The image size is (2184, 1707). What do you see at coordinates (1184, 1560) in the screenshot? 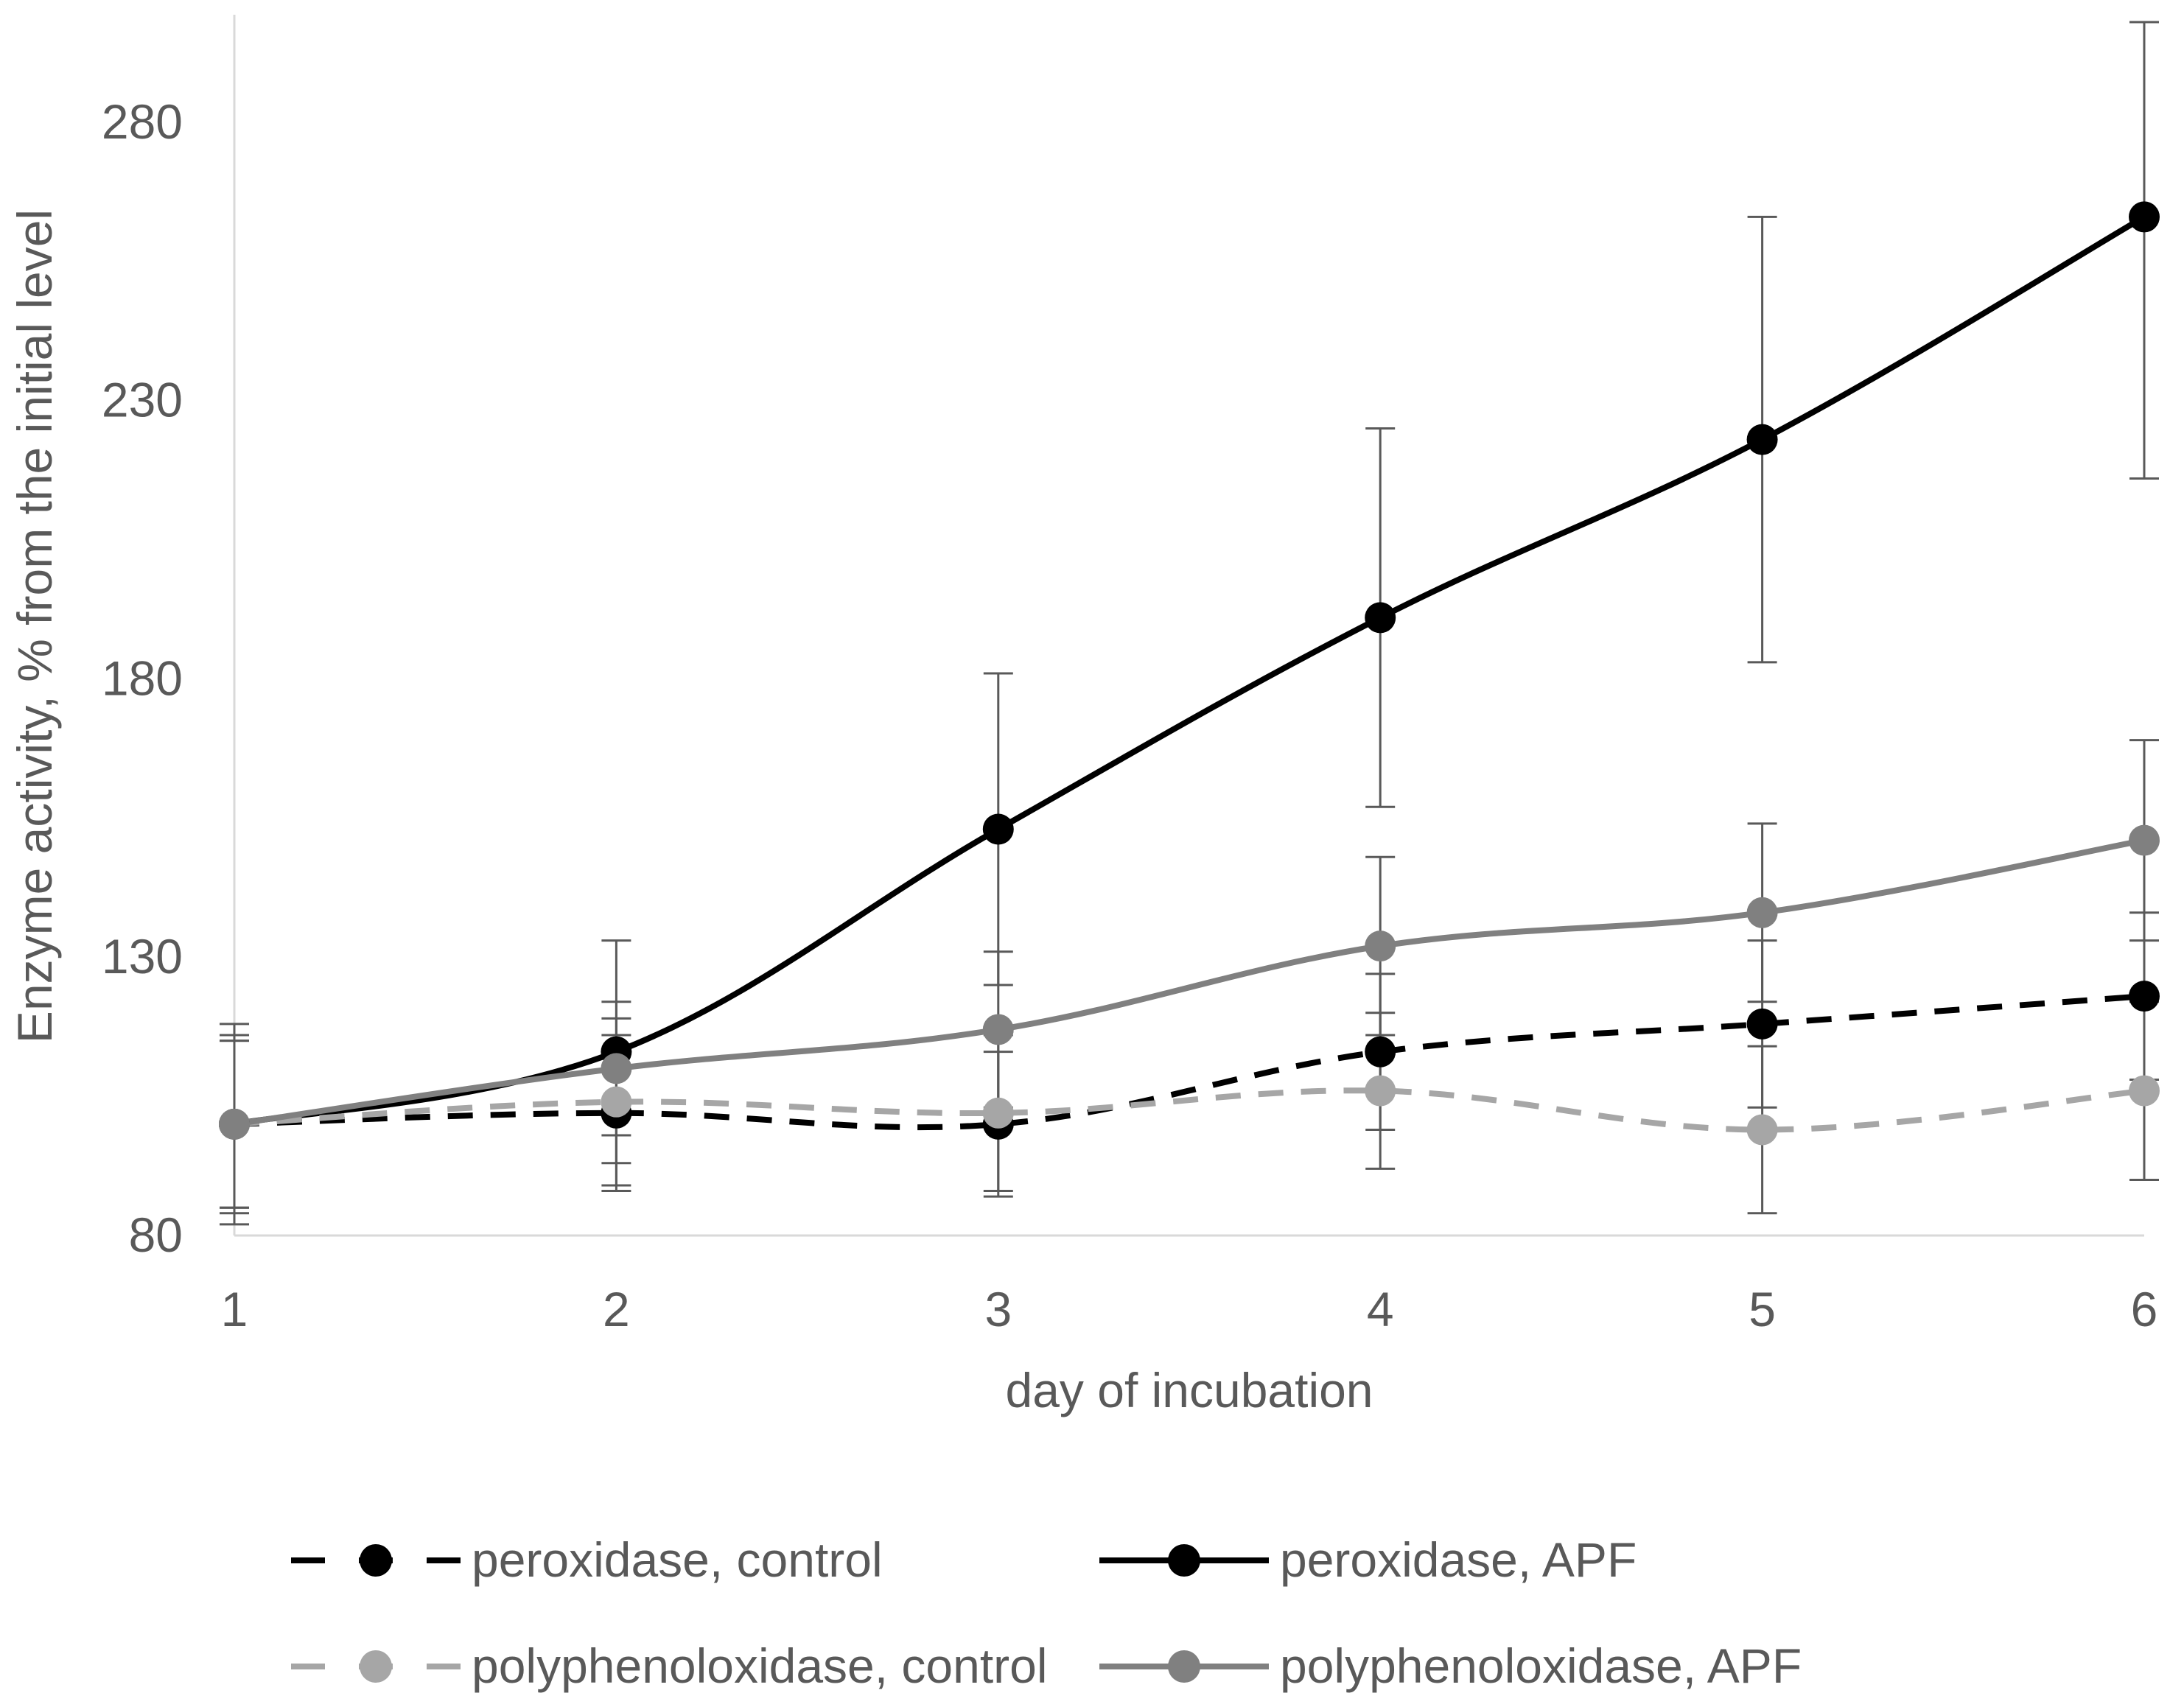
I see `legend-marker-peroxidase-apf` at bounding box center [1184, 1560].